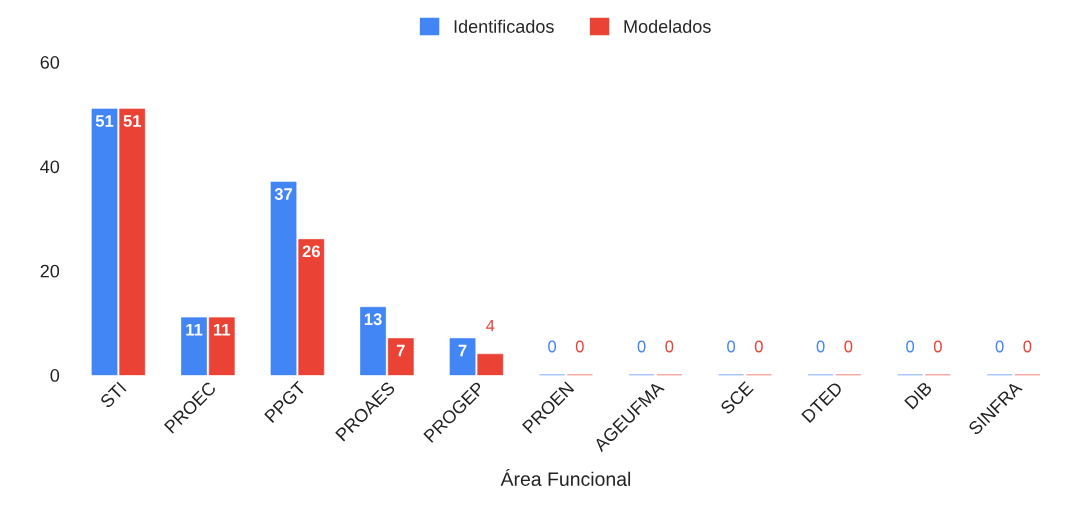  What do you see at coordinates (50, 271) in the screenshot?
I see `y-tick-label: 20` at bounding box center [50, 271].